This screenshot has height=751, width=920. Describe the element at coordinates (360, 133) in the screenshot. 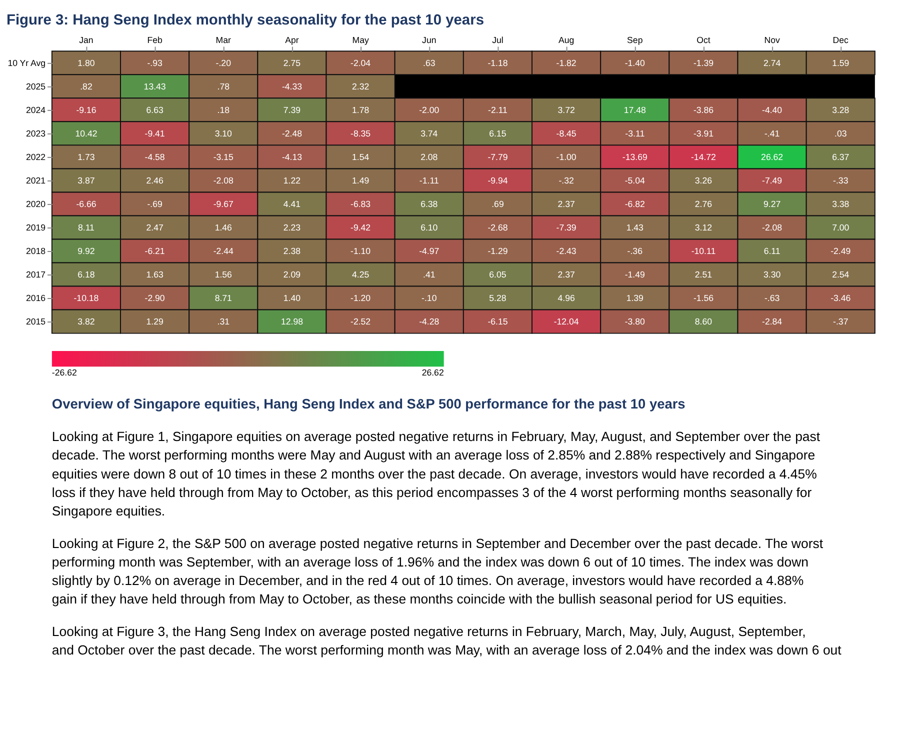

I see `data-label: -8.35` at that location.